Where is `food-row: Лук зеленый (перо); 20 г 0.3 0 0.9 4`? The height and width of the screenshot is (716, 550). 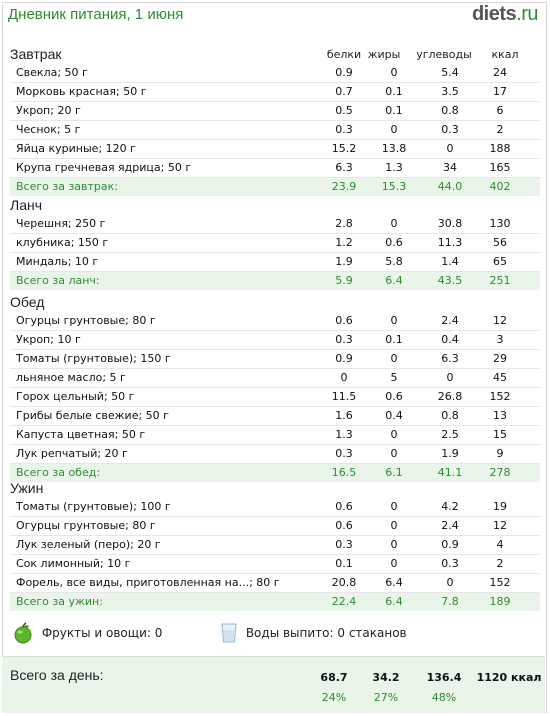 food-row: Лук зеленый (перо); 20 г 0.3 0 0.9 4 is located at coordinates (275, 545).